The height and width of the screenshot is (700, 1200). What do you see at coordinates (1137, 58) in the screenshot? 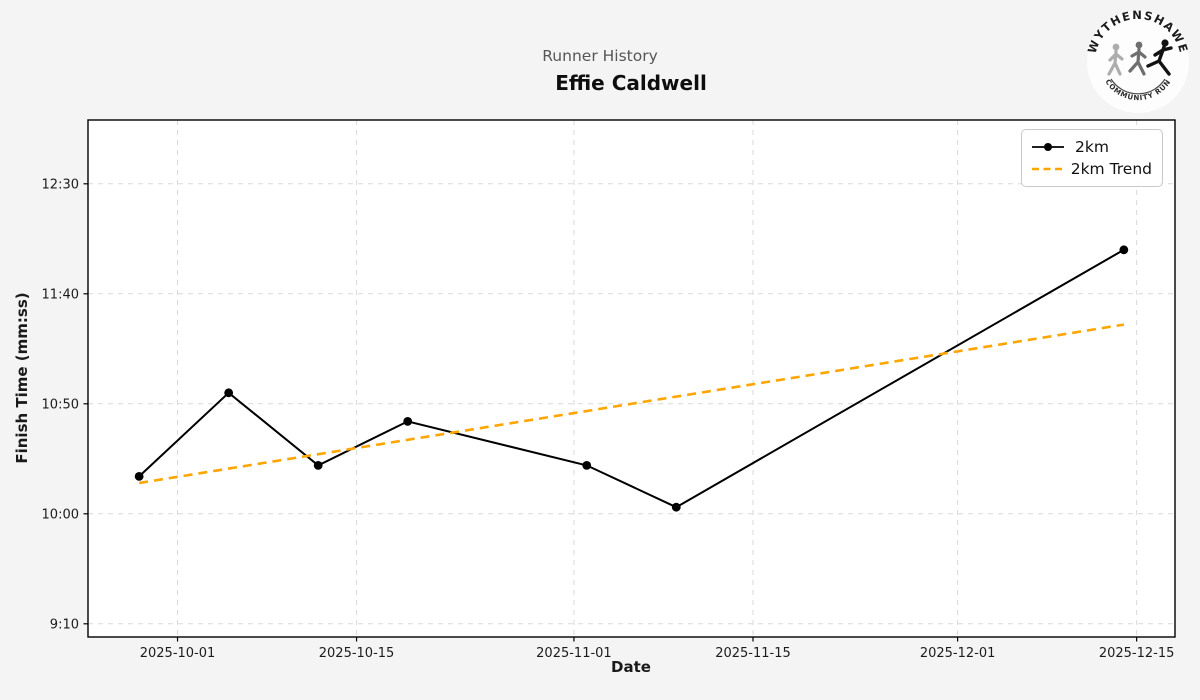
I see `runner-icon-jogger` at bounding box center [1137, 58].